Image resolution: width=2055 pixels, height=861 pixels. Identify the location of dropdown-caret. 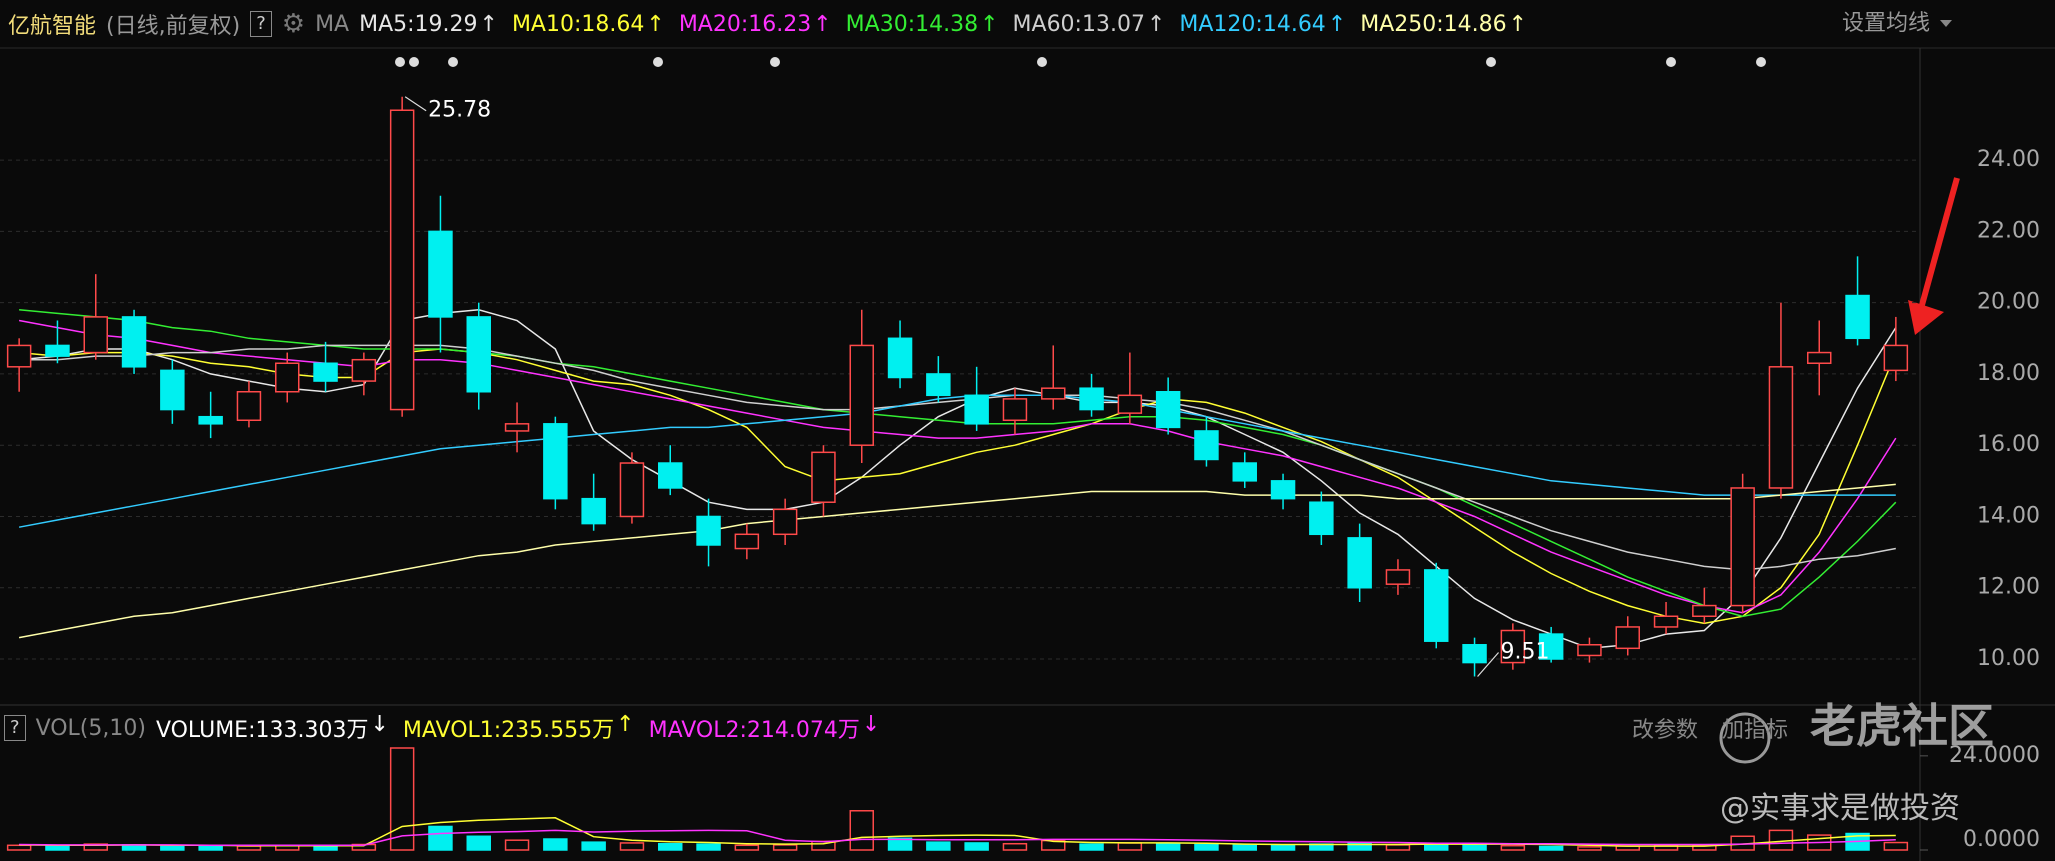
(1946, 23).